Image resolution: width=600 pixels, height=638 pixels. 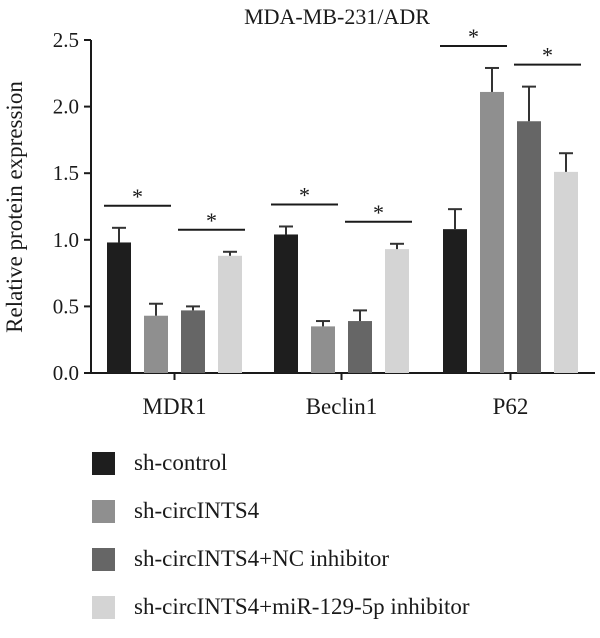 I want to click on y-tick-label: 2.5, so click(x=66, y=40).